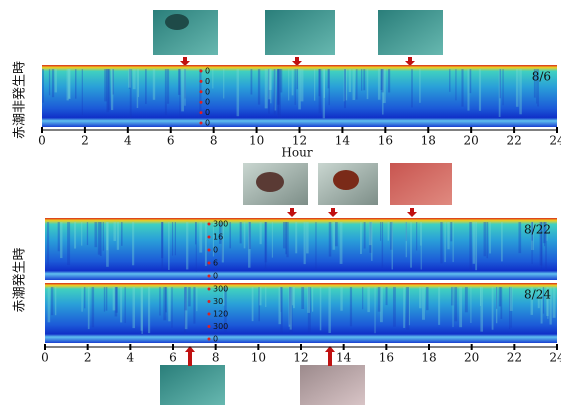  What do you see at coordinates (344, 358) in the screenshot?
I see `x-tick-label: 14` at bounding box center [344, 358].